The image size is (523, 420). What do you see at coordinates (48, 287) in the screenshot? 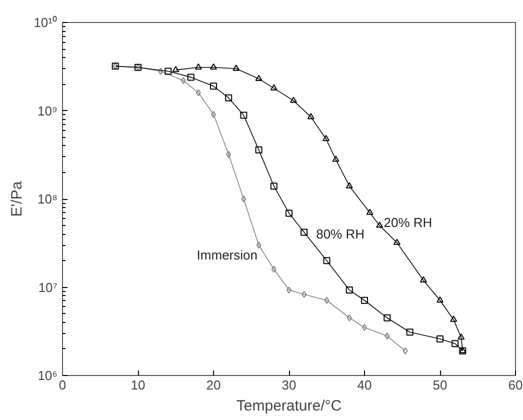
I see `y-tick-label: 10⁷` at bounding box center [48, 287].